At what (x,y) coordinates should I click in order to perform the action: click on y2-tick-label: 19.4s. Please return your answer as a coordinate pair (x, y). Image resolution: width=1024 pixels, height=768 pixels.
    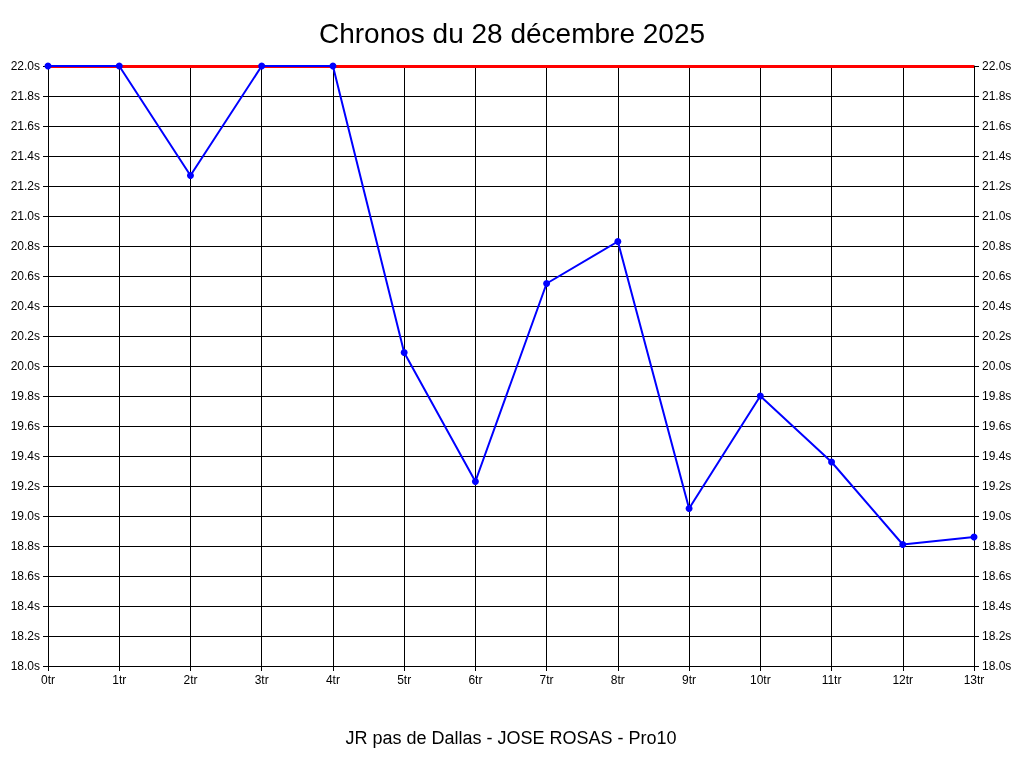
    Looking at the image, I should click on (997, 456).